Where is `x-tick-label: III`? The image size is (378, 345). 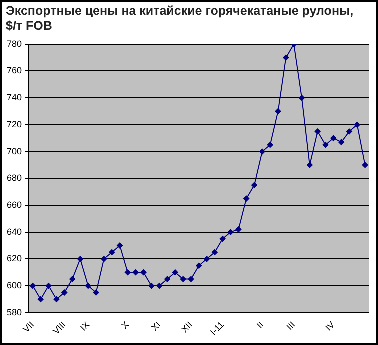 x-tick-label: III is located at coordinates (291, 326).